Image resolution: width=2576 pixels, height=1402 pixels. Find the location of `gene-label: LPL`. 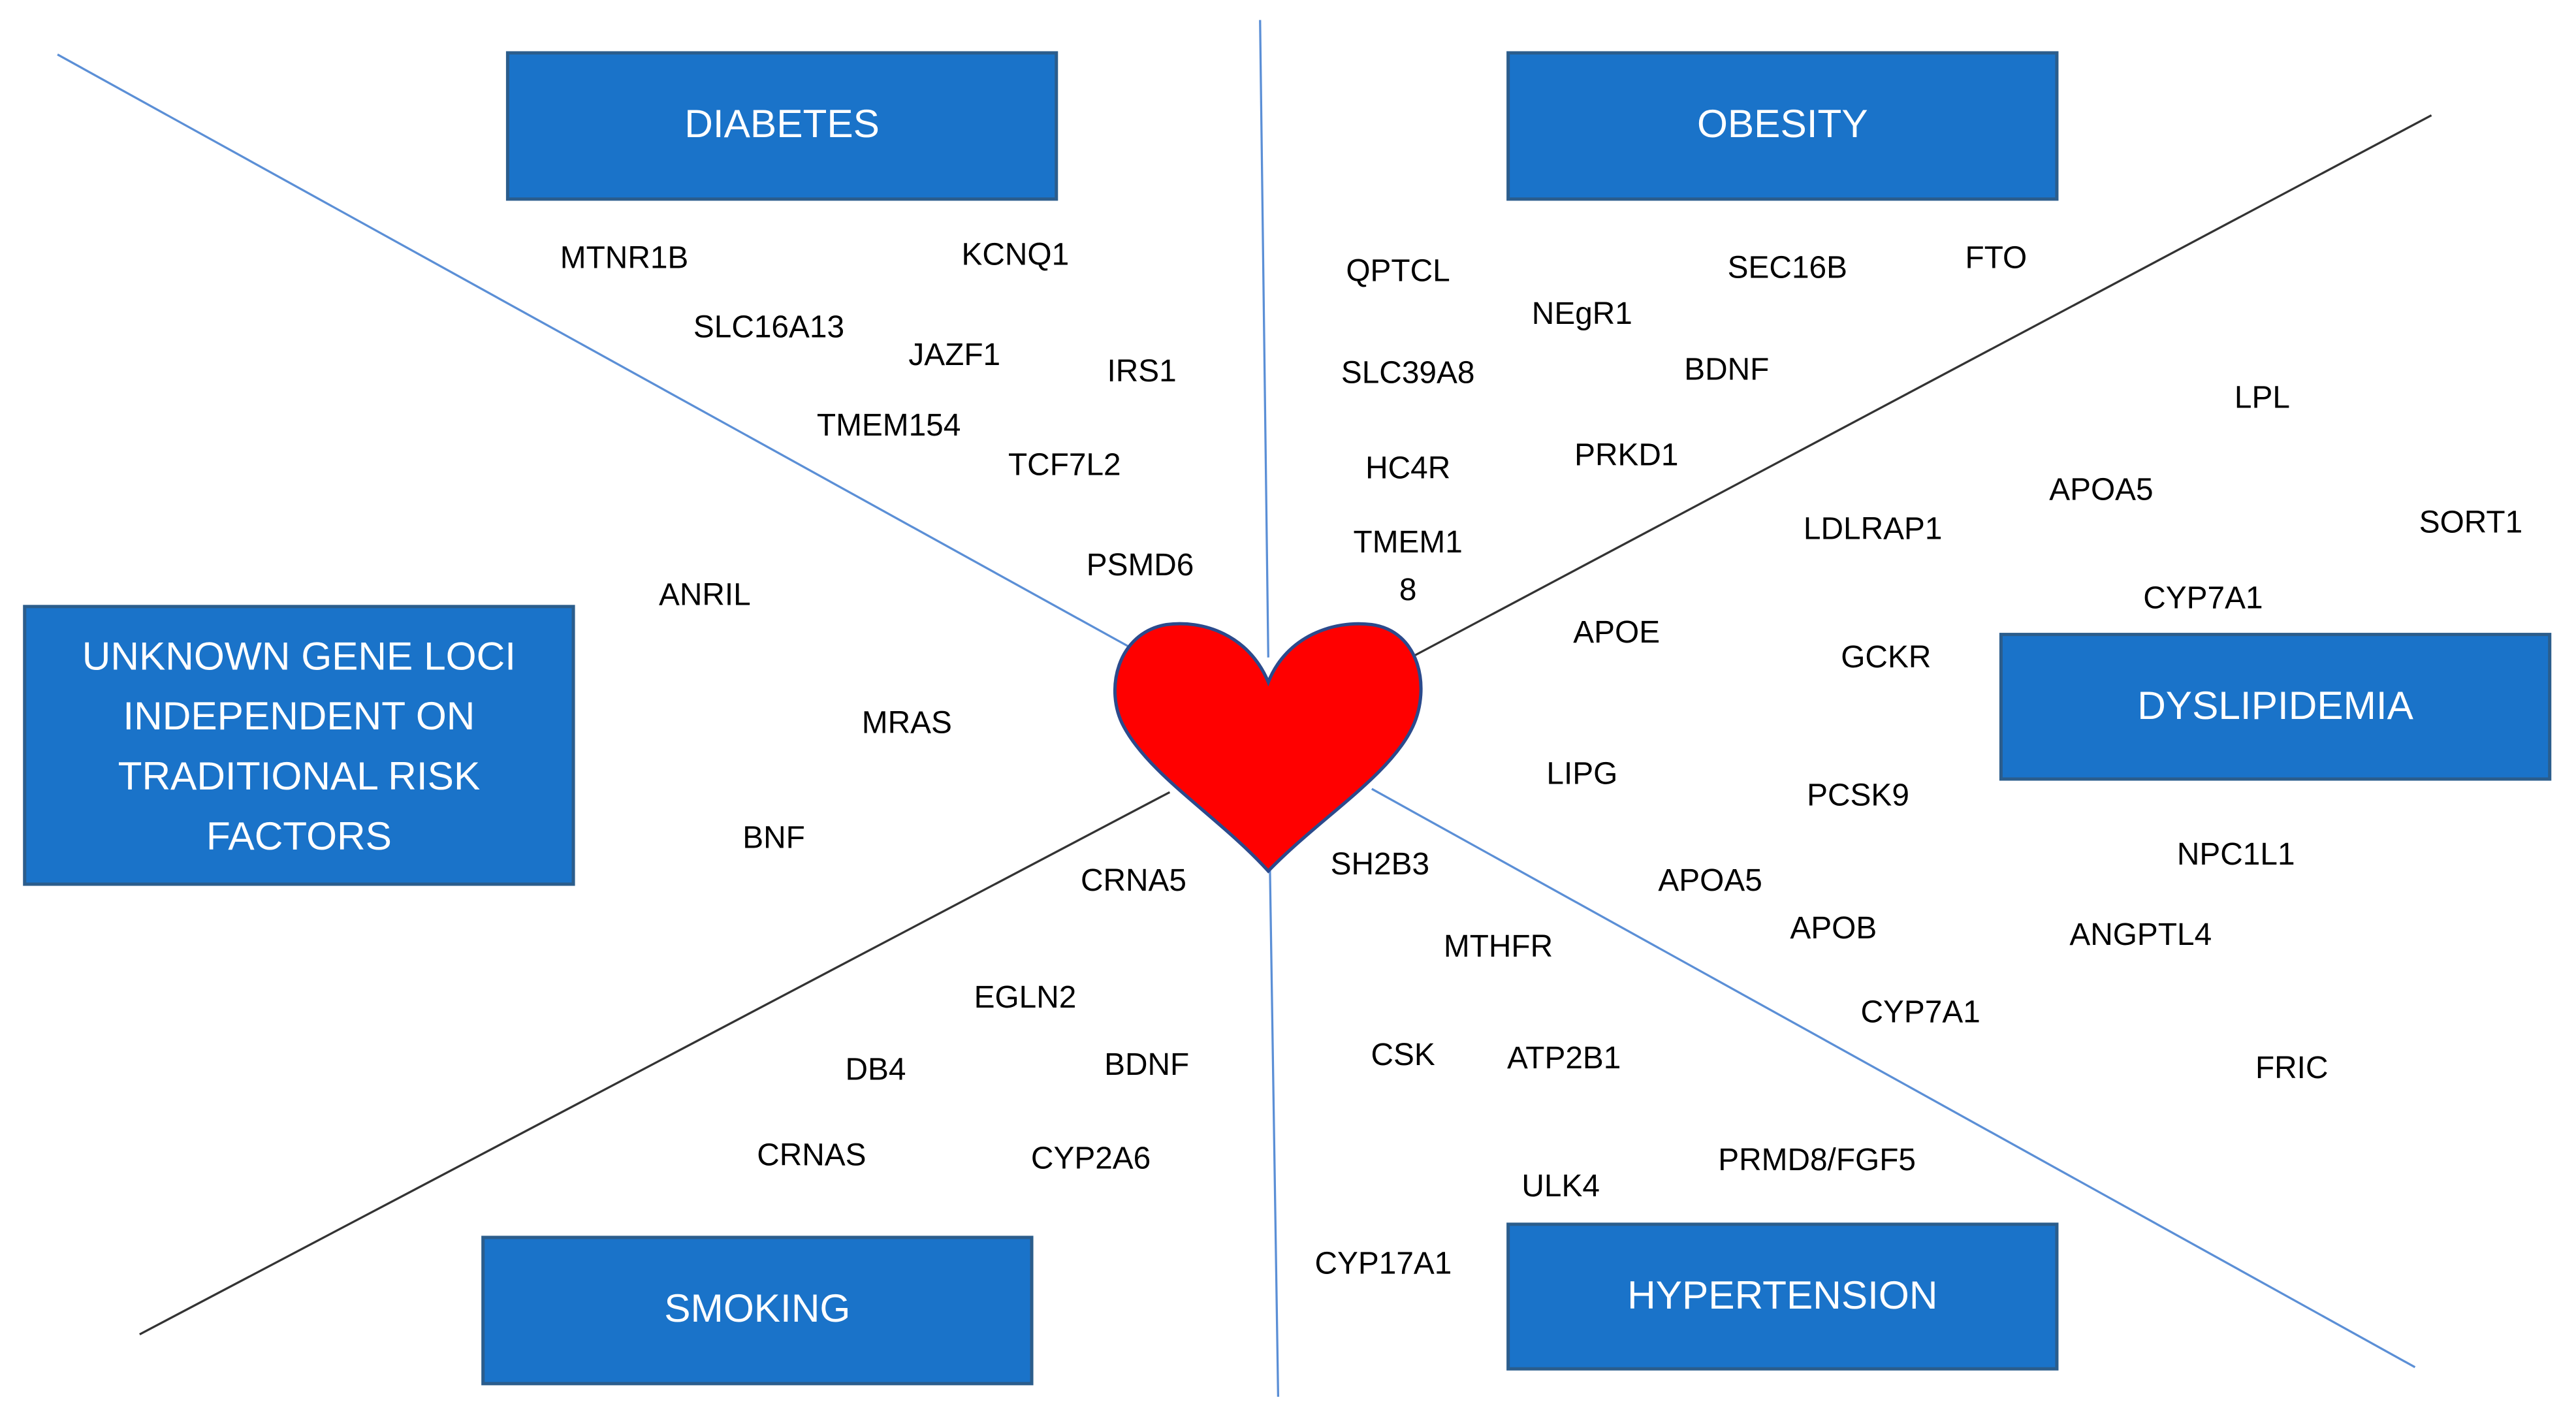

gene-label: LPL is located at coordinates (2262, 397).